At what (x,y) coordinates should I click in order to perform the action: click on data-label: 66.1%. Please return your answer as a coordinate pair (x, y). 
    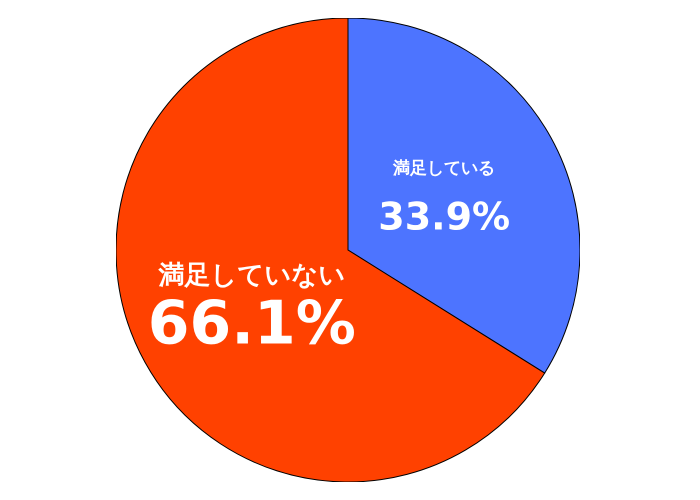
    Looking at the image, I should click on (252, 323).